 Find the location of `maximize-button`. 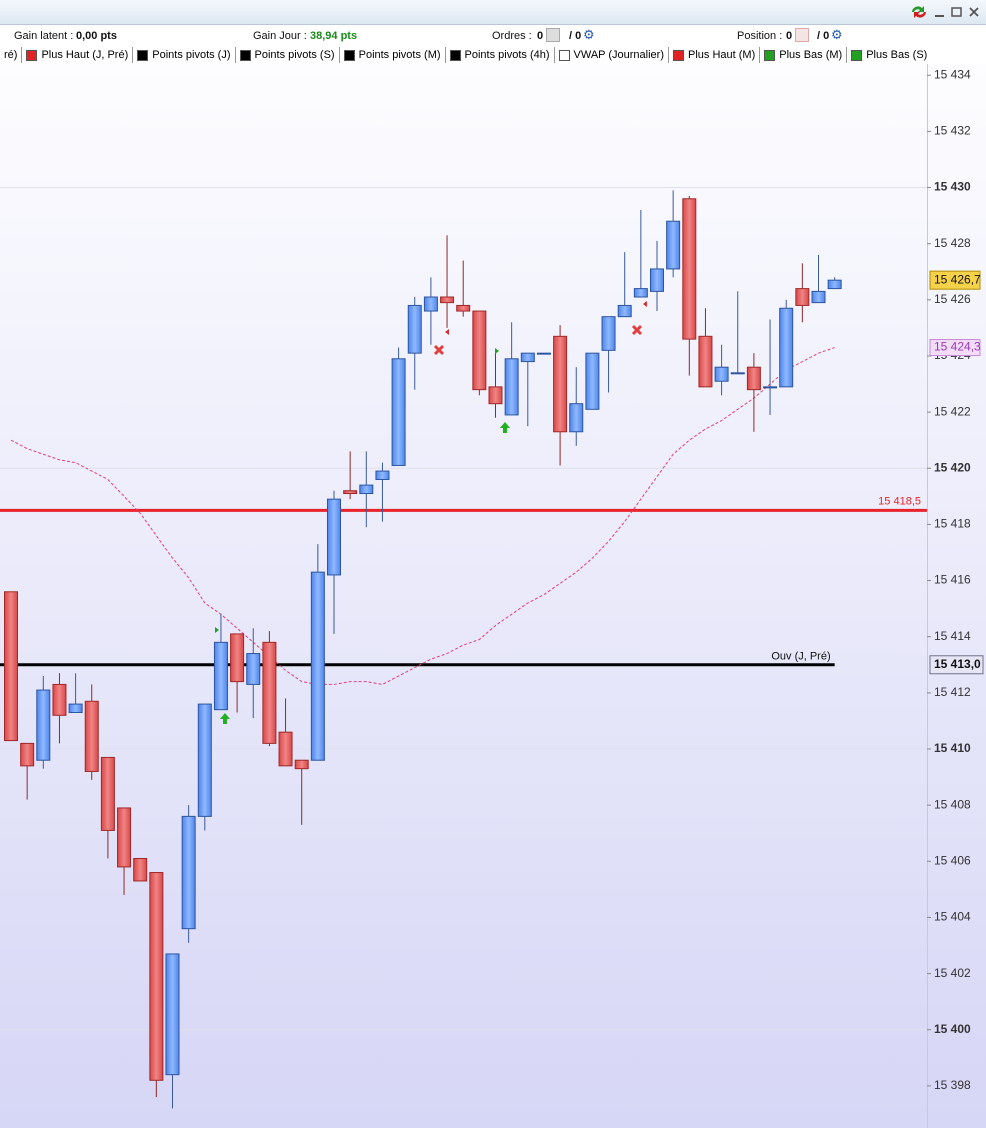

maximize-button is located at coordinates (956, 12).